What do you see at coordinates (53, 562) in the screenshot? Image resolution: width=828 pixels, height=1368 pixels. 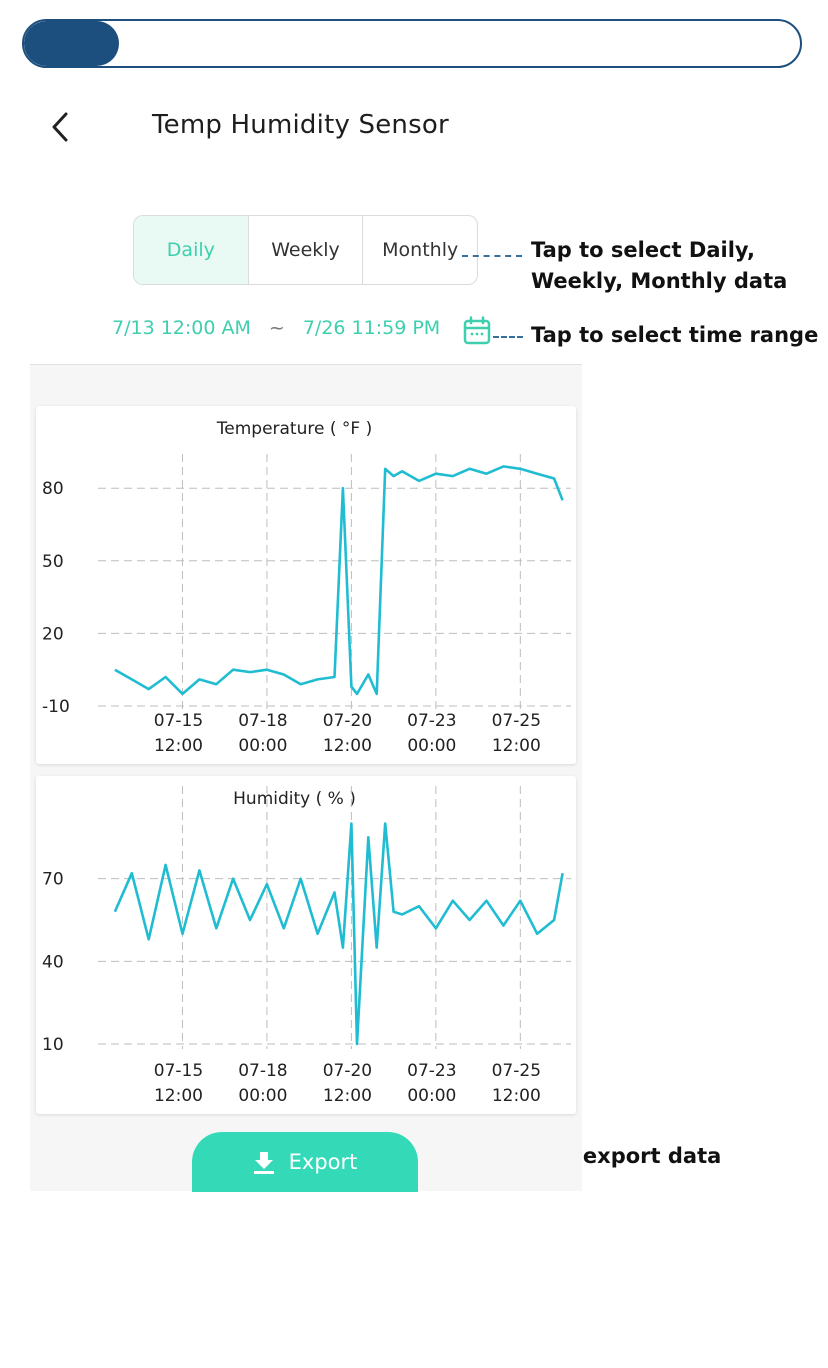 I see `y-tick-label: 50` at bounding box center [53, 562].